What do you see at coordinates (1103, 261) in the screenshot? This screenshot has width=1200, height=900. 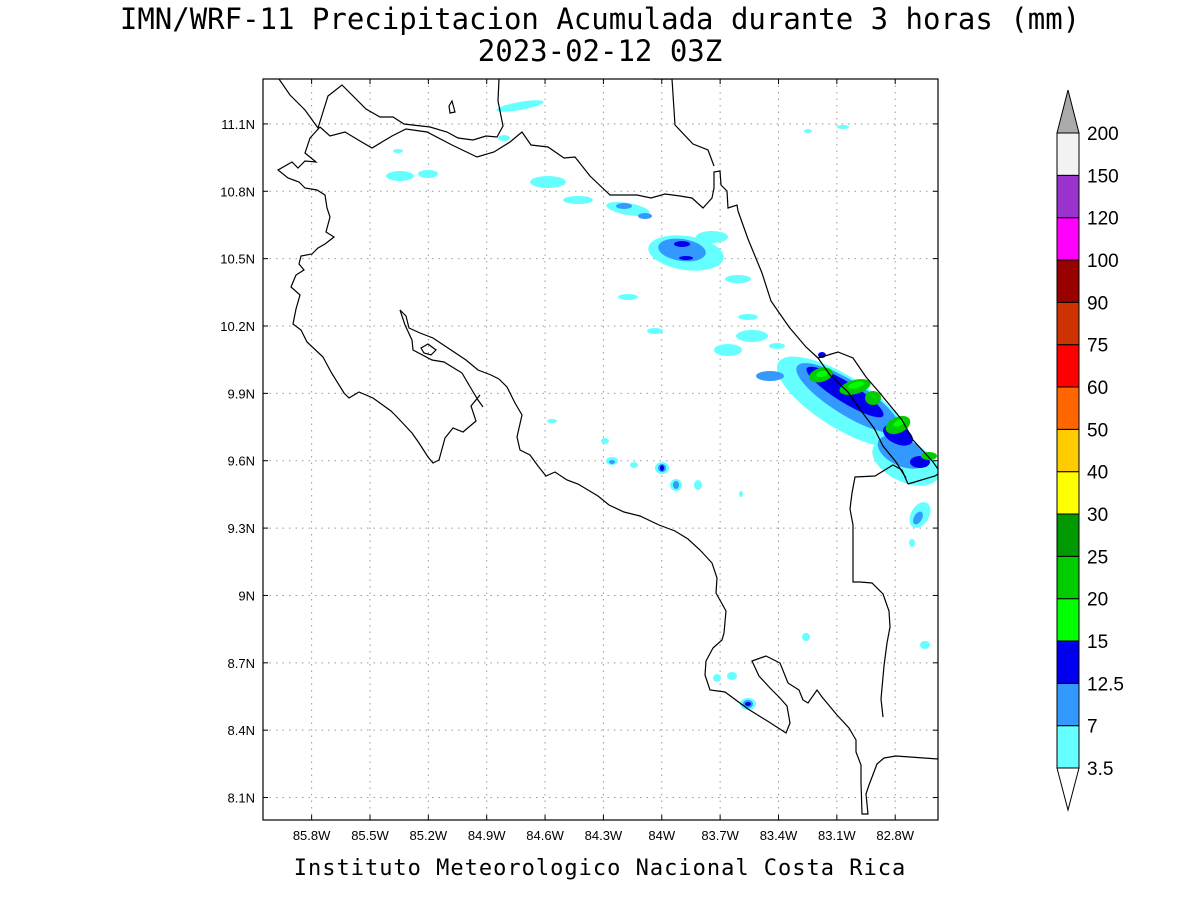 I see `colorbar-level-label: 100` at bounding box center [1103, 261].